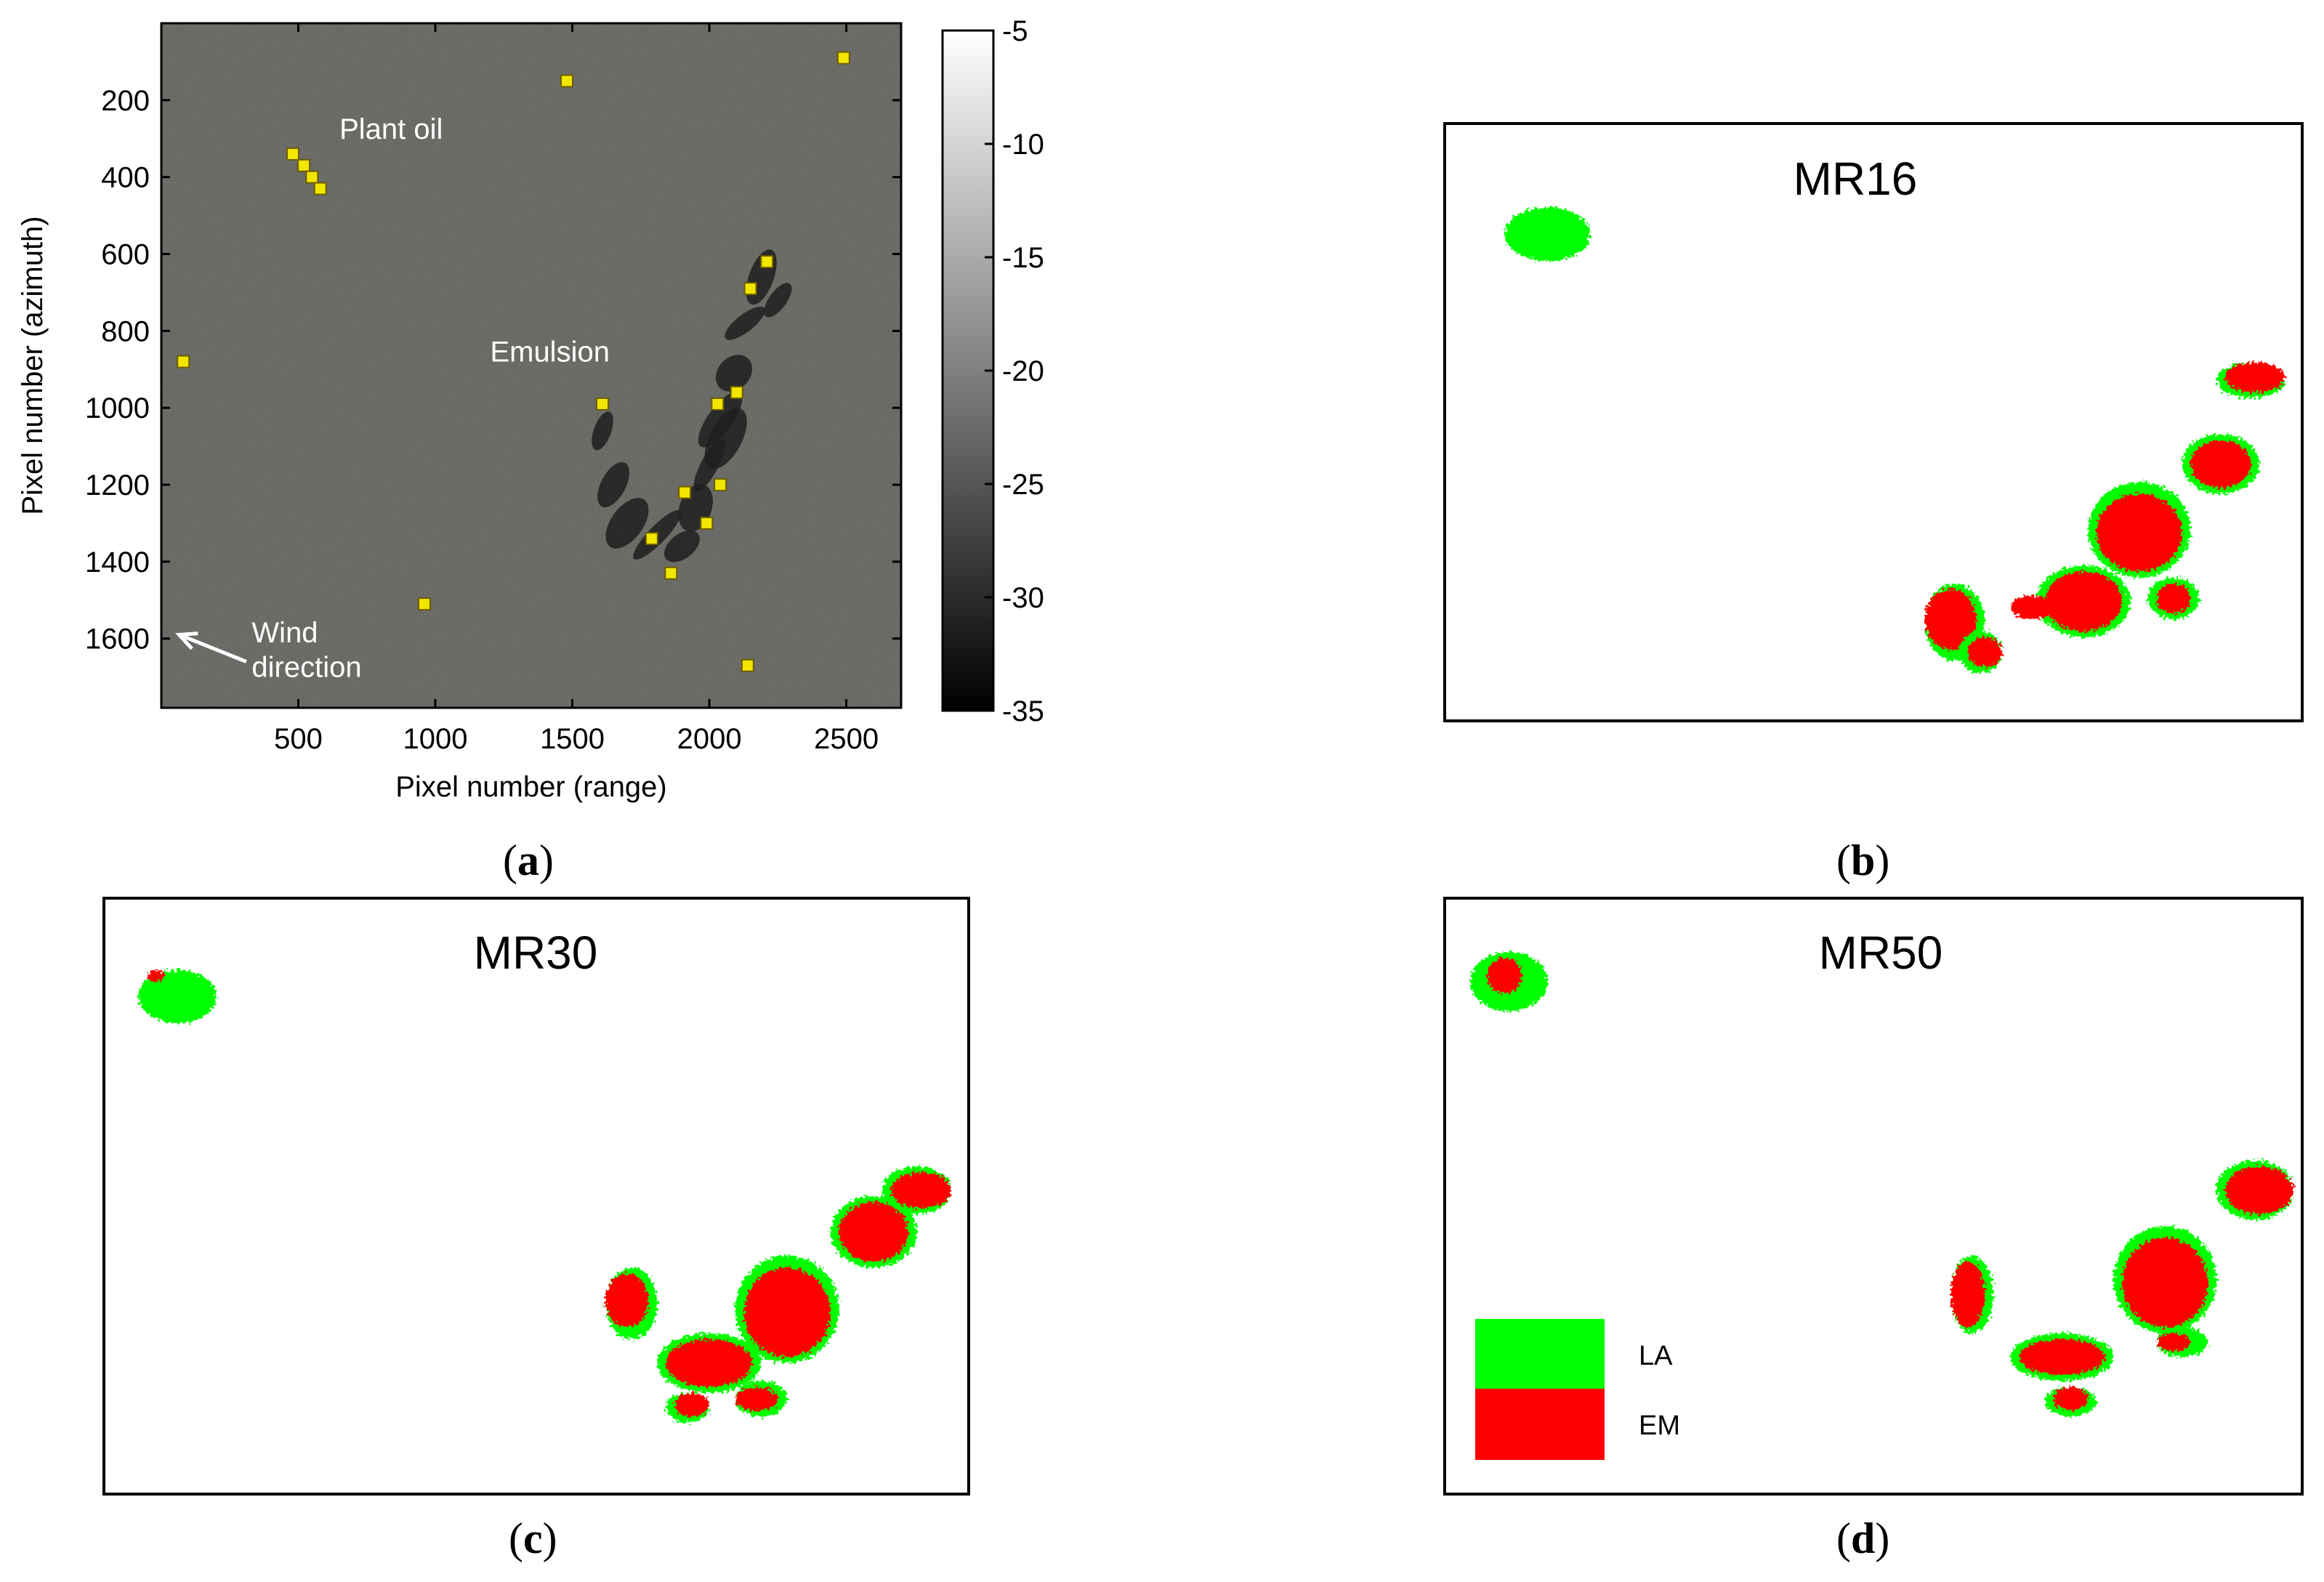 The width and height of the screenshot is (2324, 1582). What do you see at coordinates (1023, 485) in the screenshot?
I see `colorbar-tick-label: -25` at bounding box center [1023, 485].